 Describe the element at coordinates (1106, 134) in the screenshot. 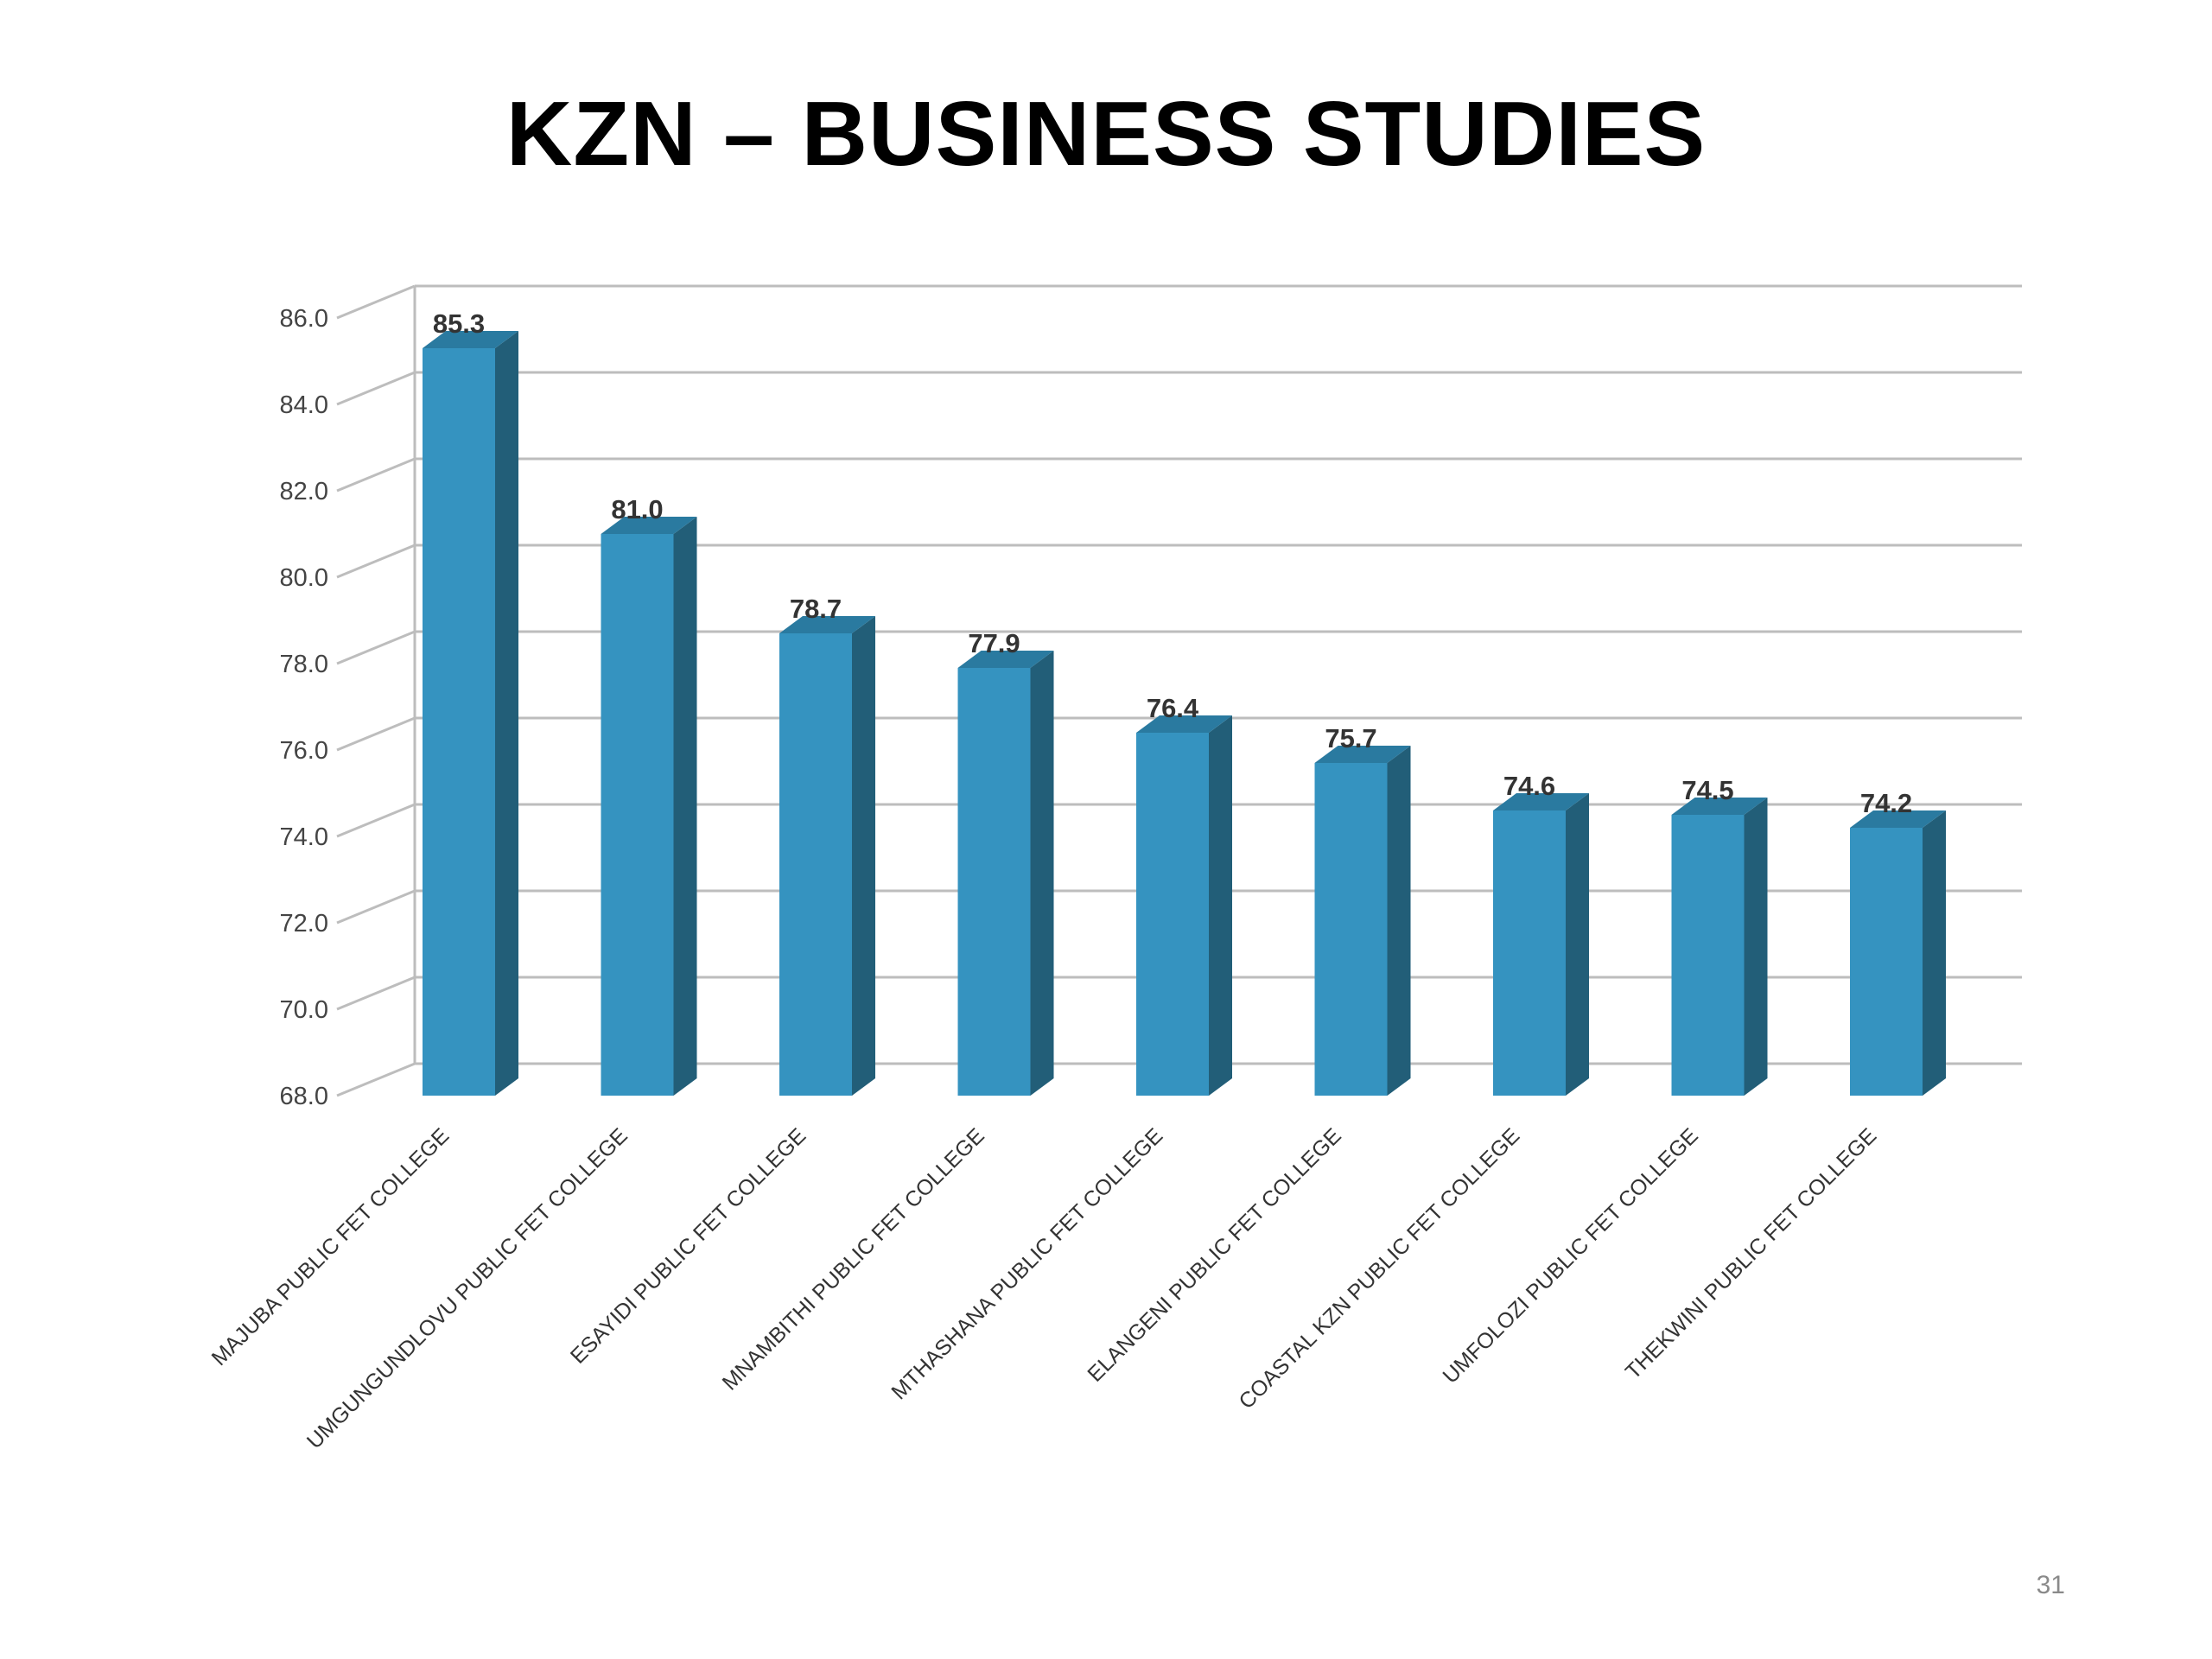

I see `slide-title: KZN – BUSINESS STUDIES` at that location.